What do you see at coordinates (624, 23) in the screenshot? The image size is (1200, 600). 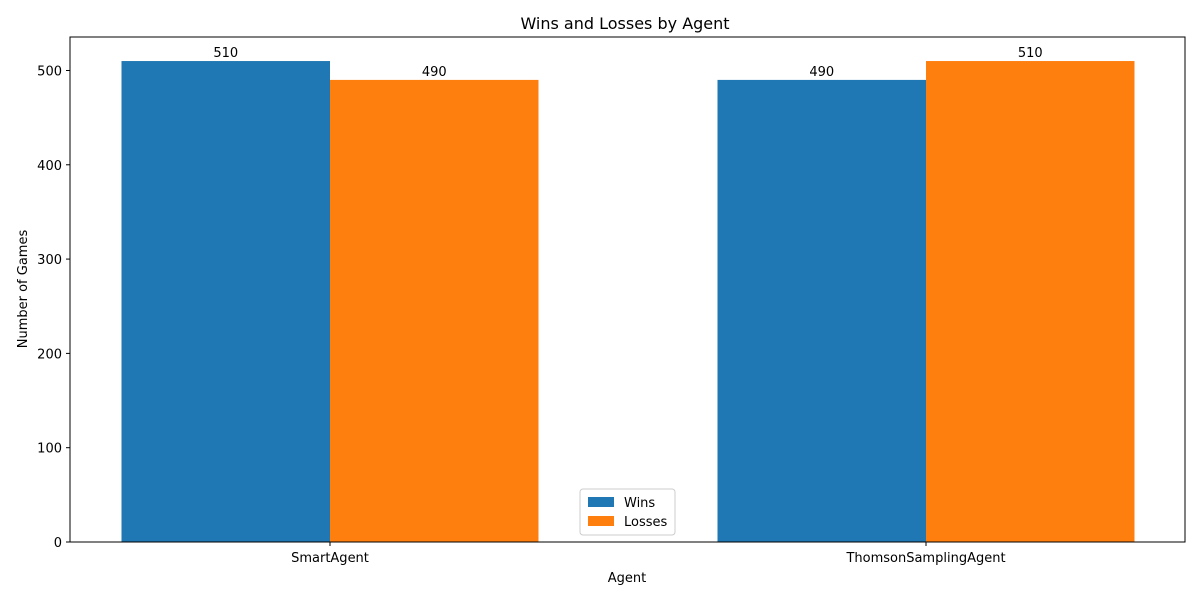 I see `chart-title: Wins and Losses by Agent` at bounding box center [624, 23].